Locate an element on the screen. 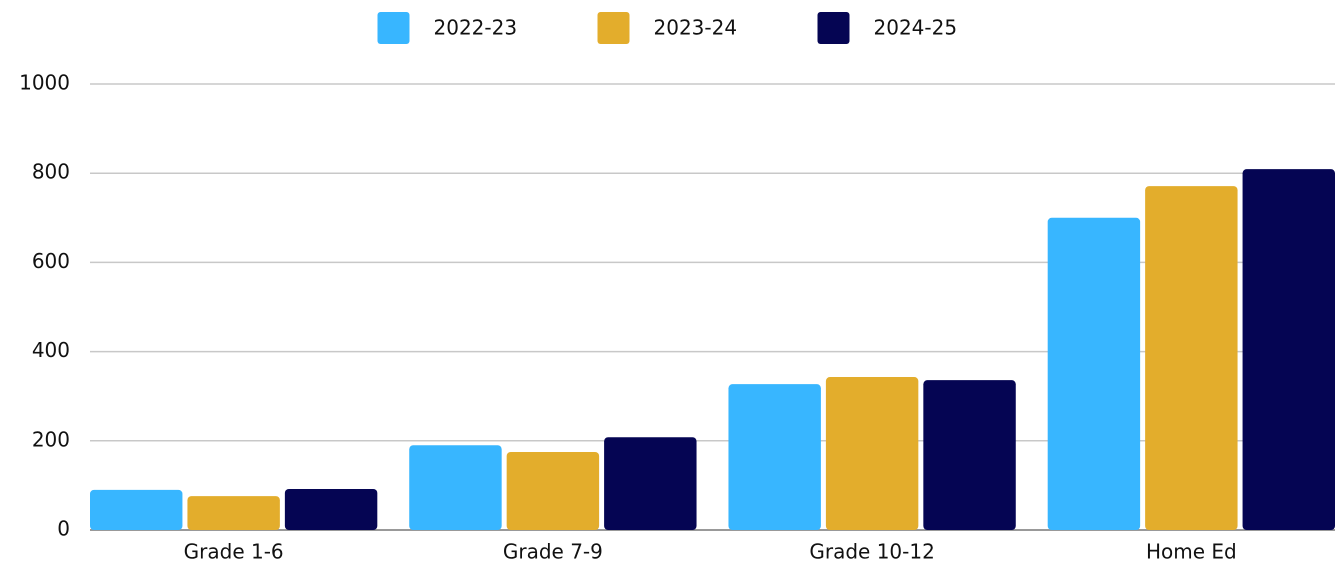 This screenshot has height=567, width=1335. legend-label: 2023-24 is located at coordinates (696, 28).